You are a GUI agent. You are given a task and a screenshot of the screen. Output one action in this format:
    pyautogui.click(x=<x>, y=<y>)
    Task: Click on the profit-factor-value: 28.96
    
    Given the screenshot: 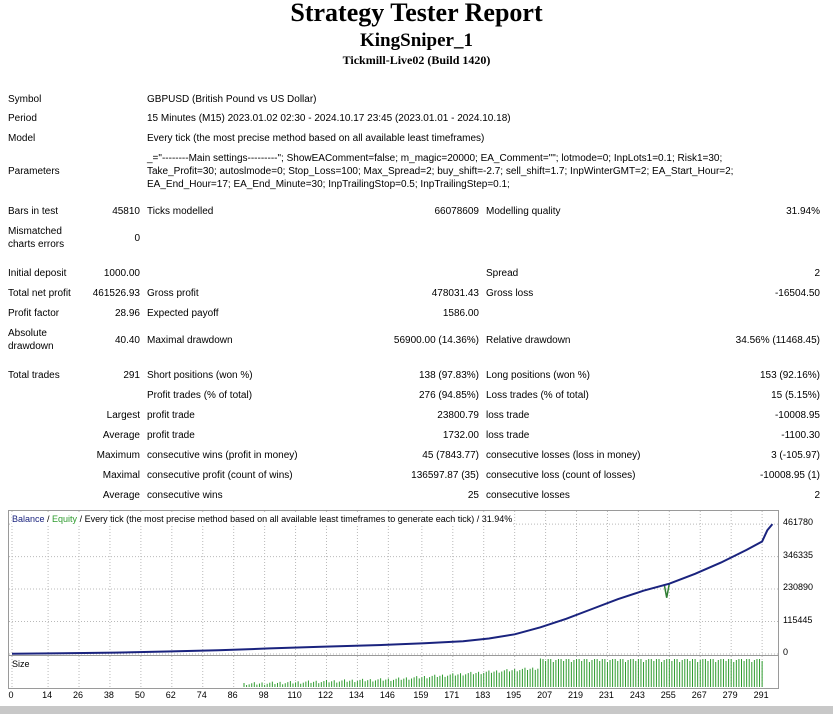 What is the action you would take?
    pyautogui.click(x=127, y=313)
    